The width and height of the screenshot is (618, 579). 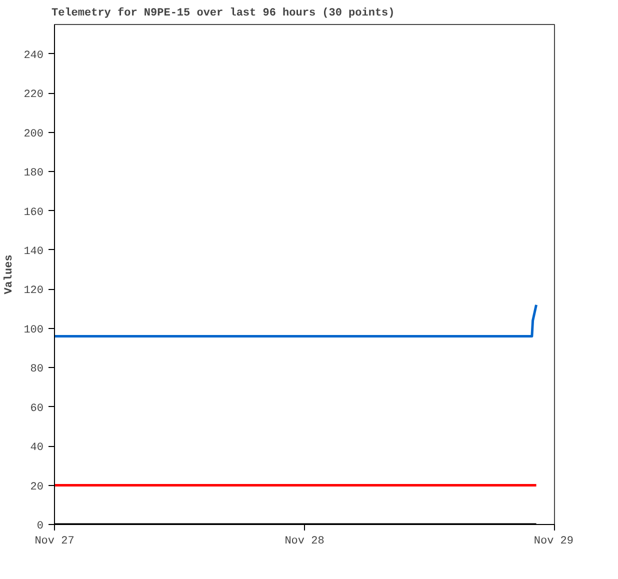 I want to click on y-tick-label: 120, so click(x=34, y=291).